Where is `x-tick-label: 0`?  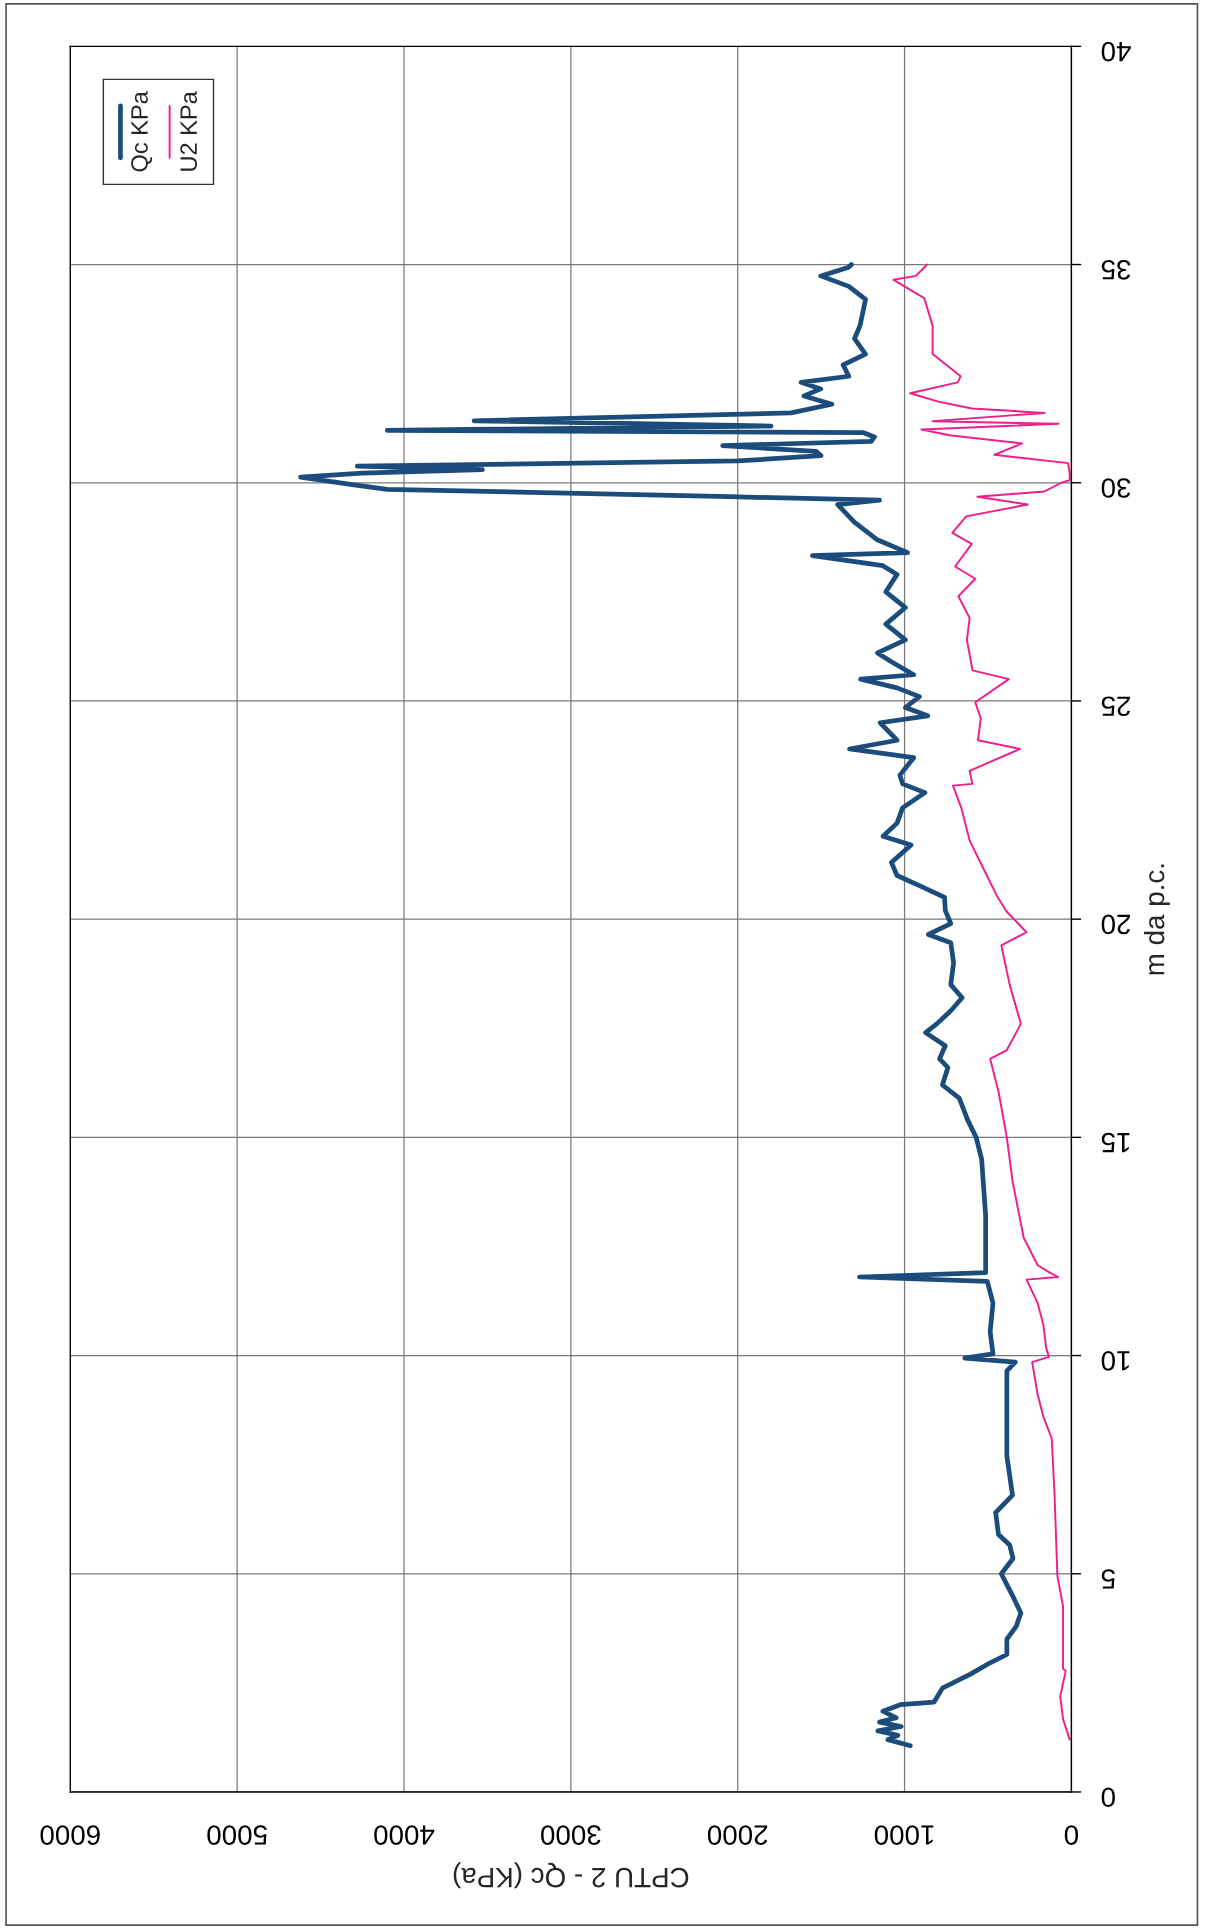
x-tick-label: 0 is located at coordinates (1071, 1835).